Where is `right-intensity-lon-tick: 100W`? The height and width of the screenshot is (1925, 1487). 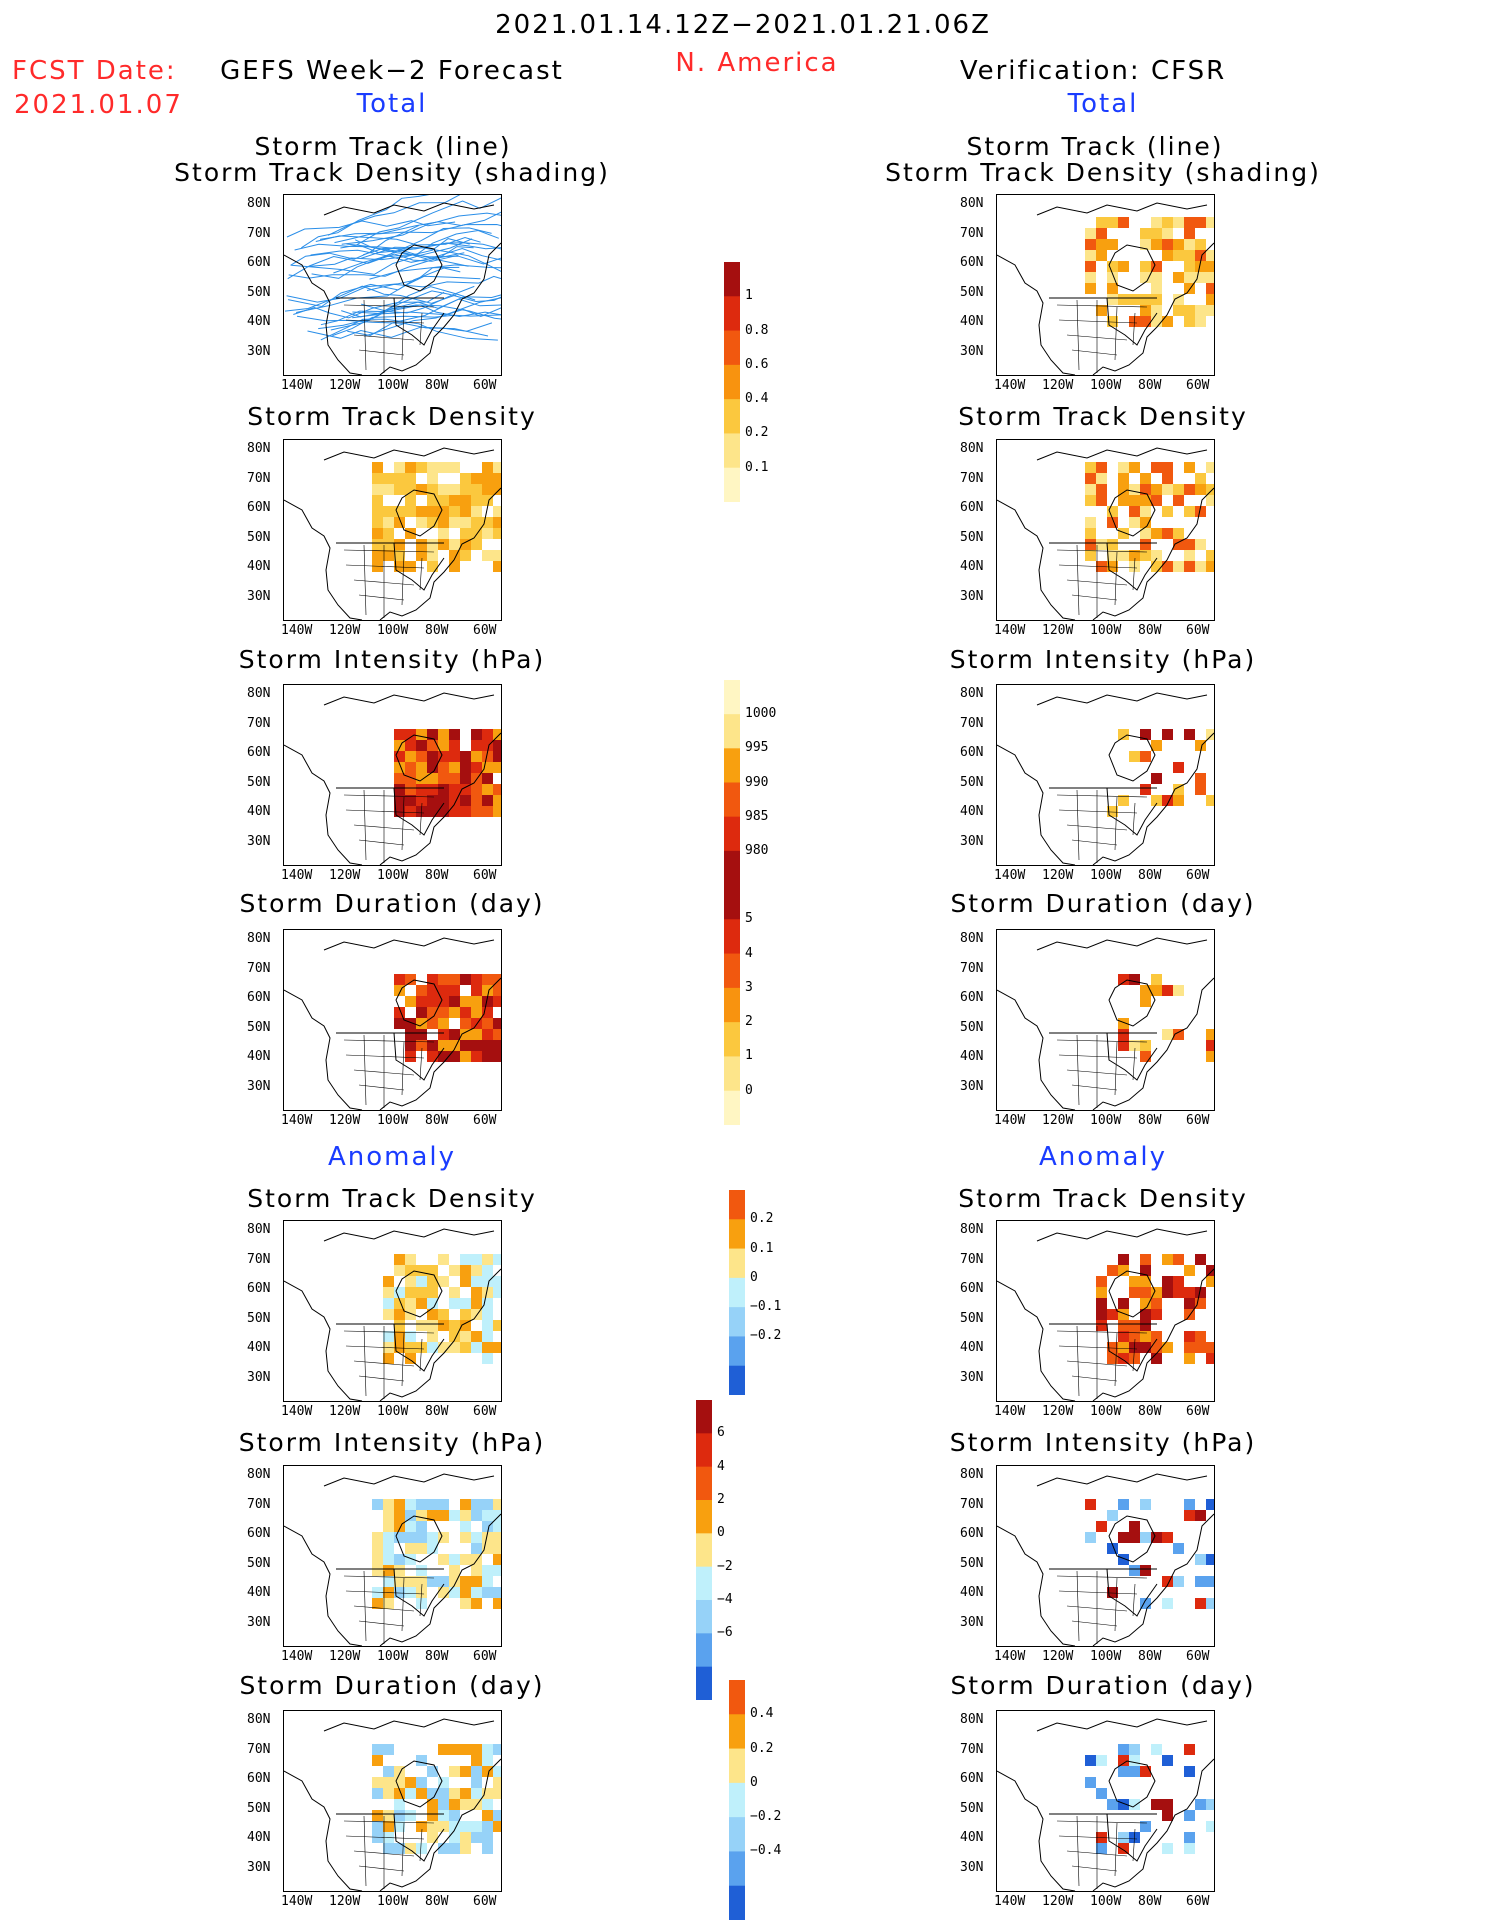
right-intensity-lon-tick: 100W is located at coordinates (1106, 875).